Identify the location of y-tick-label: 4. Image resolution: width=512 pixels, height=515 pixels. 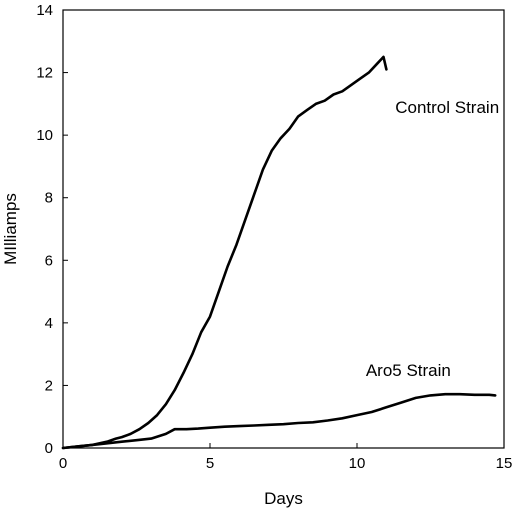
(49, 323).